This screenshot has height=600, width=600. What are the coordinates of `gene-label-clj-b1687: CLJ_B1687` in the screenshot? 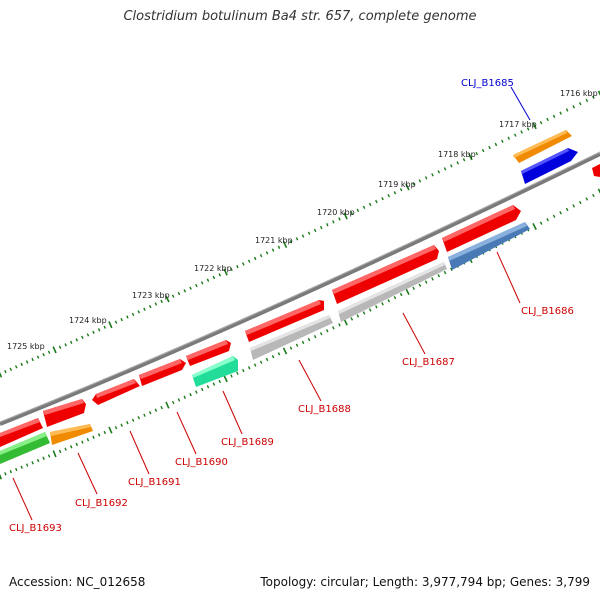 It's located at (428, 362).